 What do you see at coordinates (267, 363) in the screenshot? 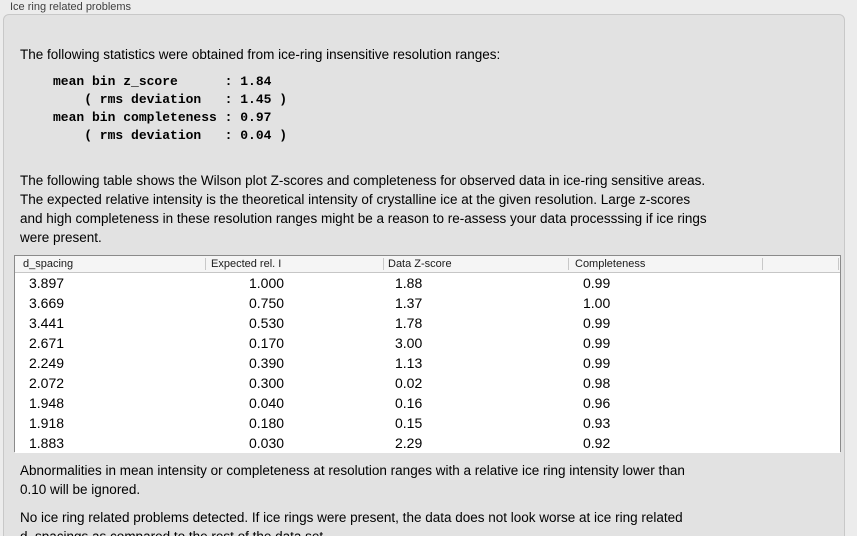
I see `table-cell: 0.390` at bounding box center [267, 363].